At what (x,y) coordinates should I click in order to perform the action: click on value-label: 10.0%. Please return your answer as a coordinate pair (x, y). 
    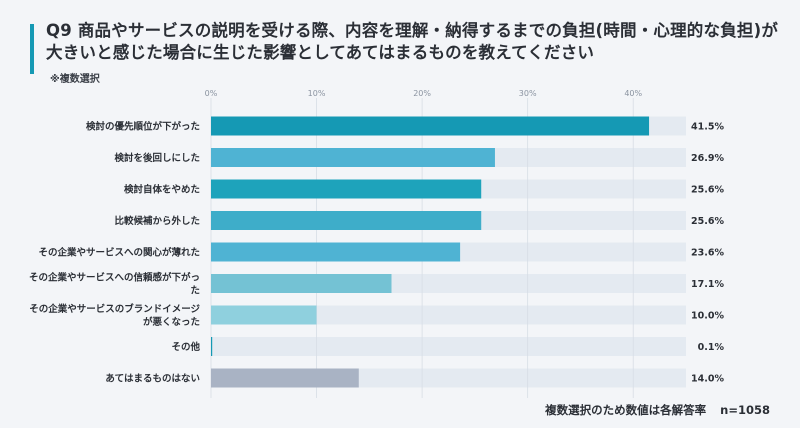
    Looking at the image, I should click on (707, 316).